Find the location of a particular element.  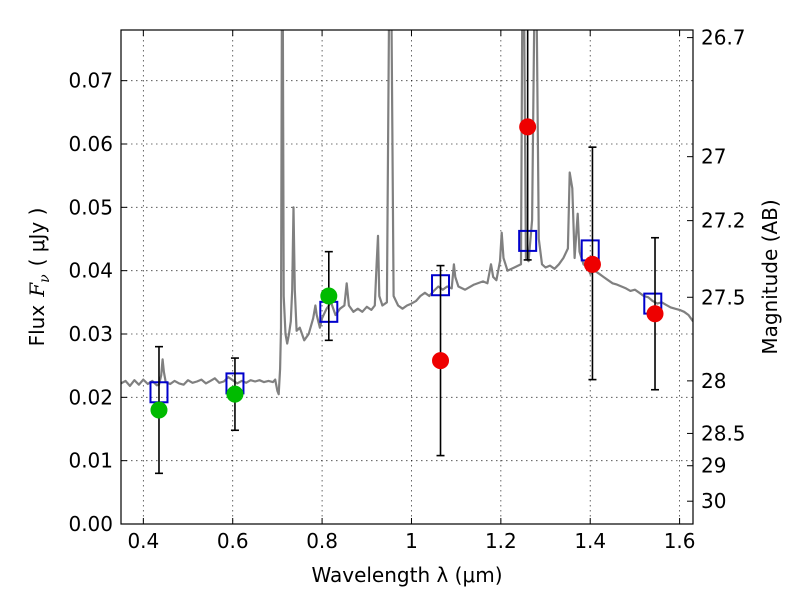

y-axis-title: Flux Fν ( μJy ) is located at coordinates (39, 277).